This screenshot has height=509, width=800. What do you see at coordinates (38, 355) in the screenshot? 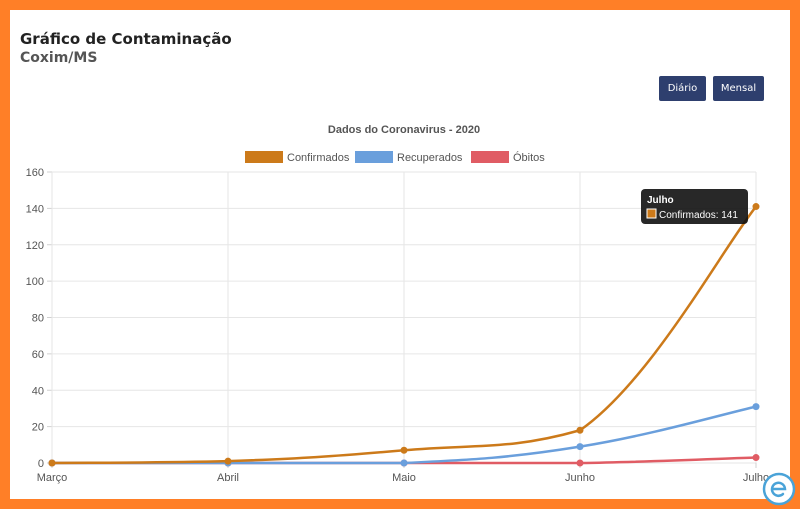
I see `y-tick-label: 60` at bounding box center [38, 355].